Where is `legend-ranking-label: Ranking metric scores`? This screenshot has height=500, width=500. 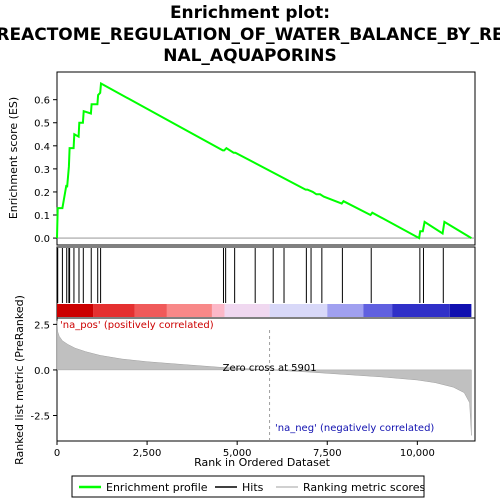 legend-ranking-label: Ranking metric scores is located at coordinates (364, 487).